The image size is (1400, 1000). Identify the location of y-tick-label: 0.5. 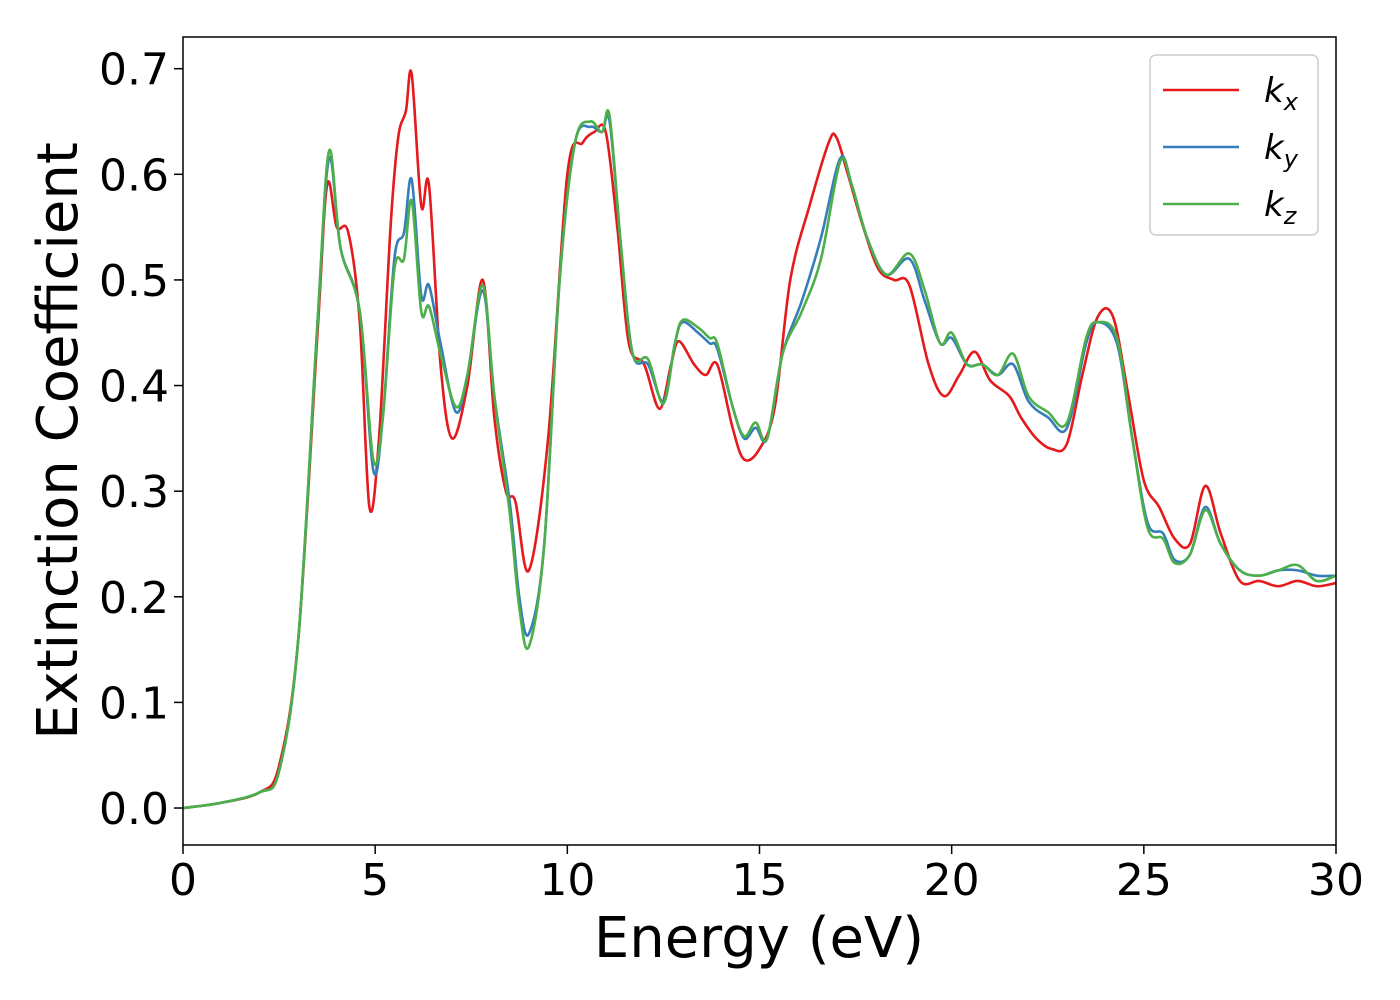
(134, 281).